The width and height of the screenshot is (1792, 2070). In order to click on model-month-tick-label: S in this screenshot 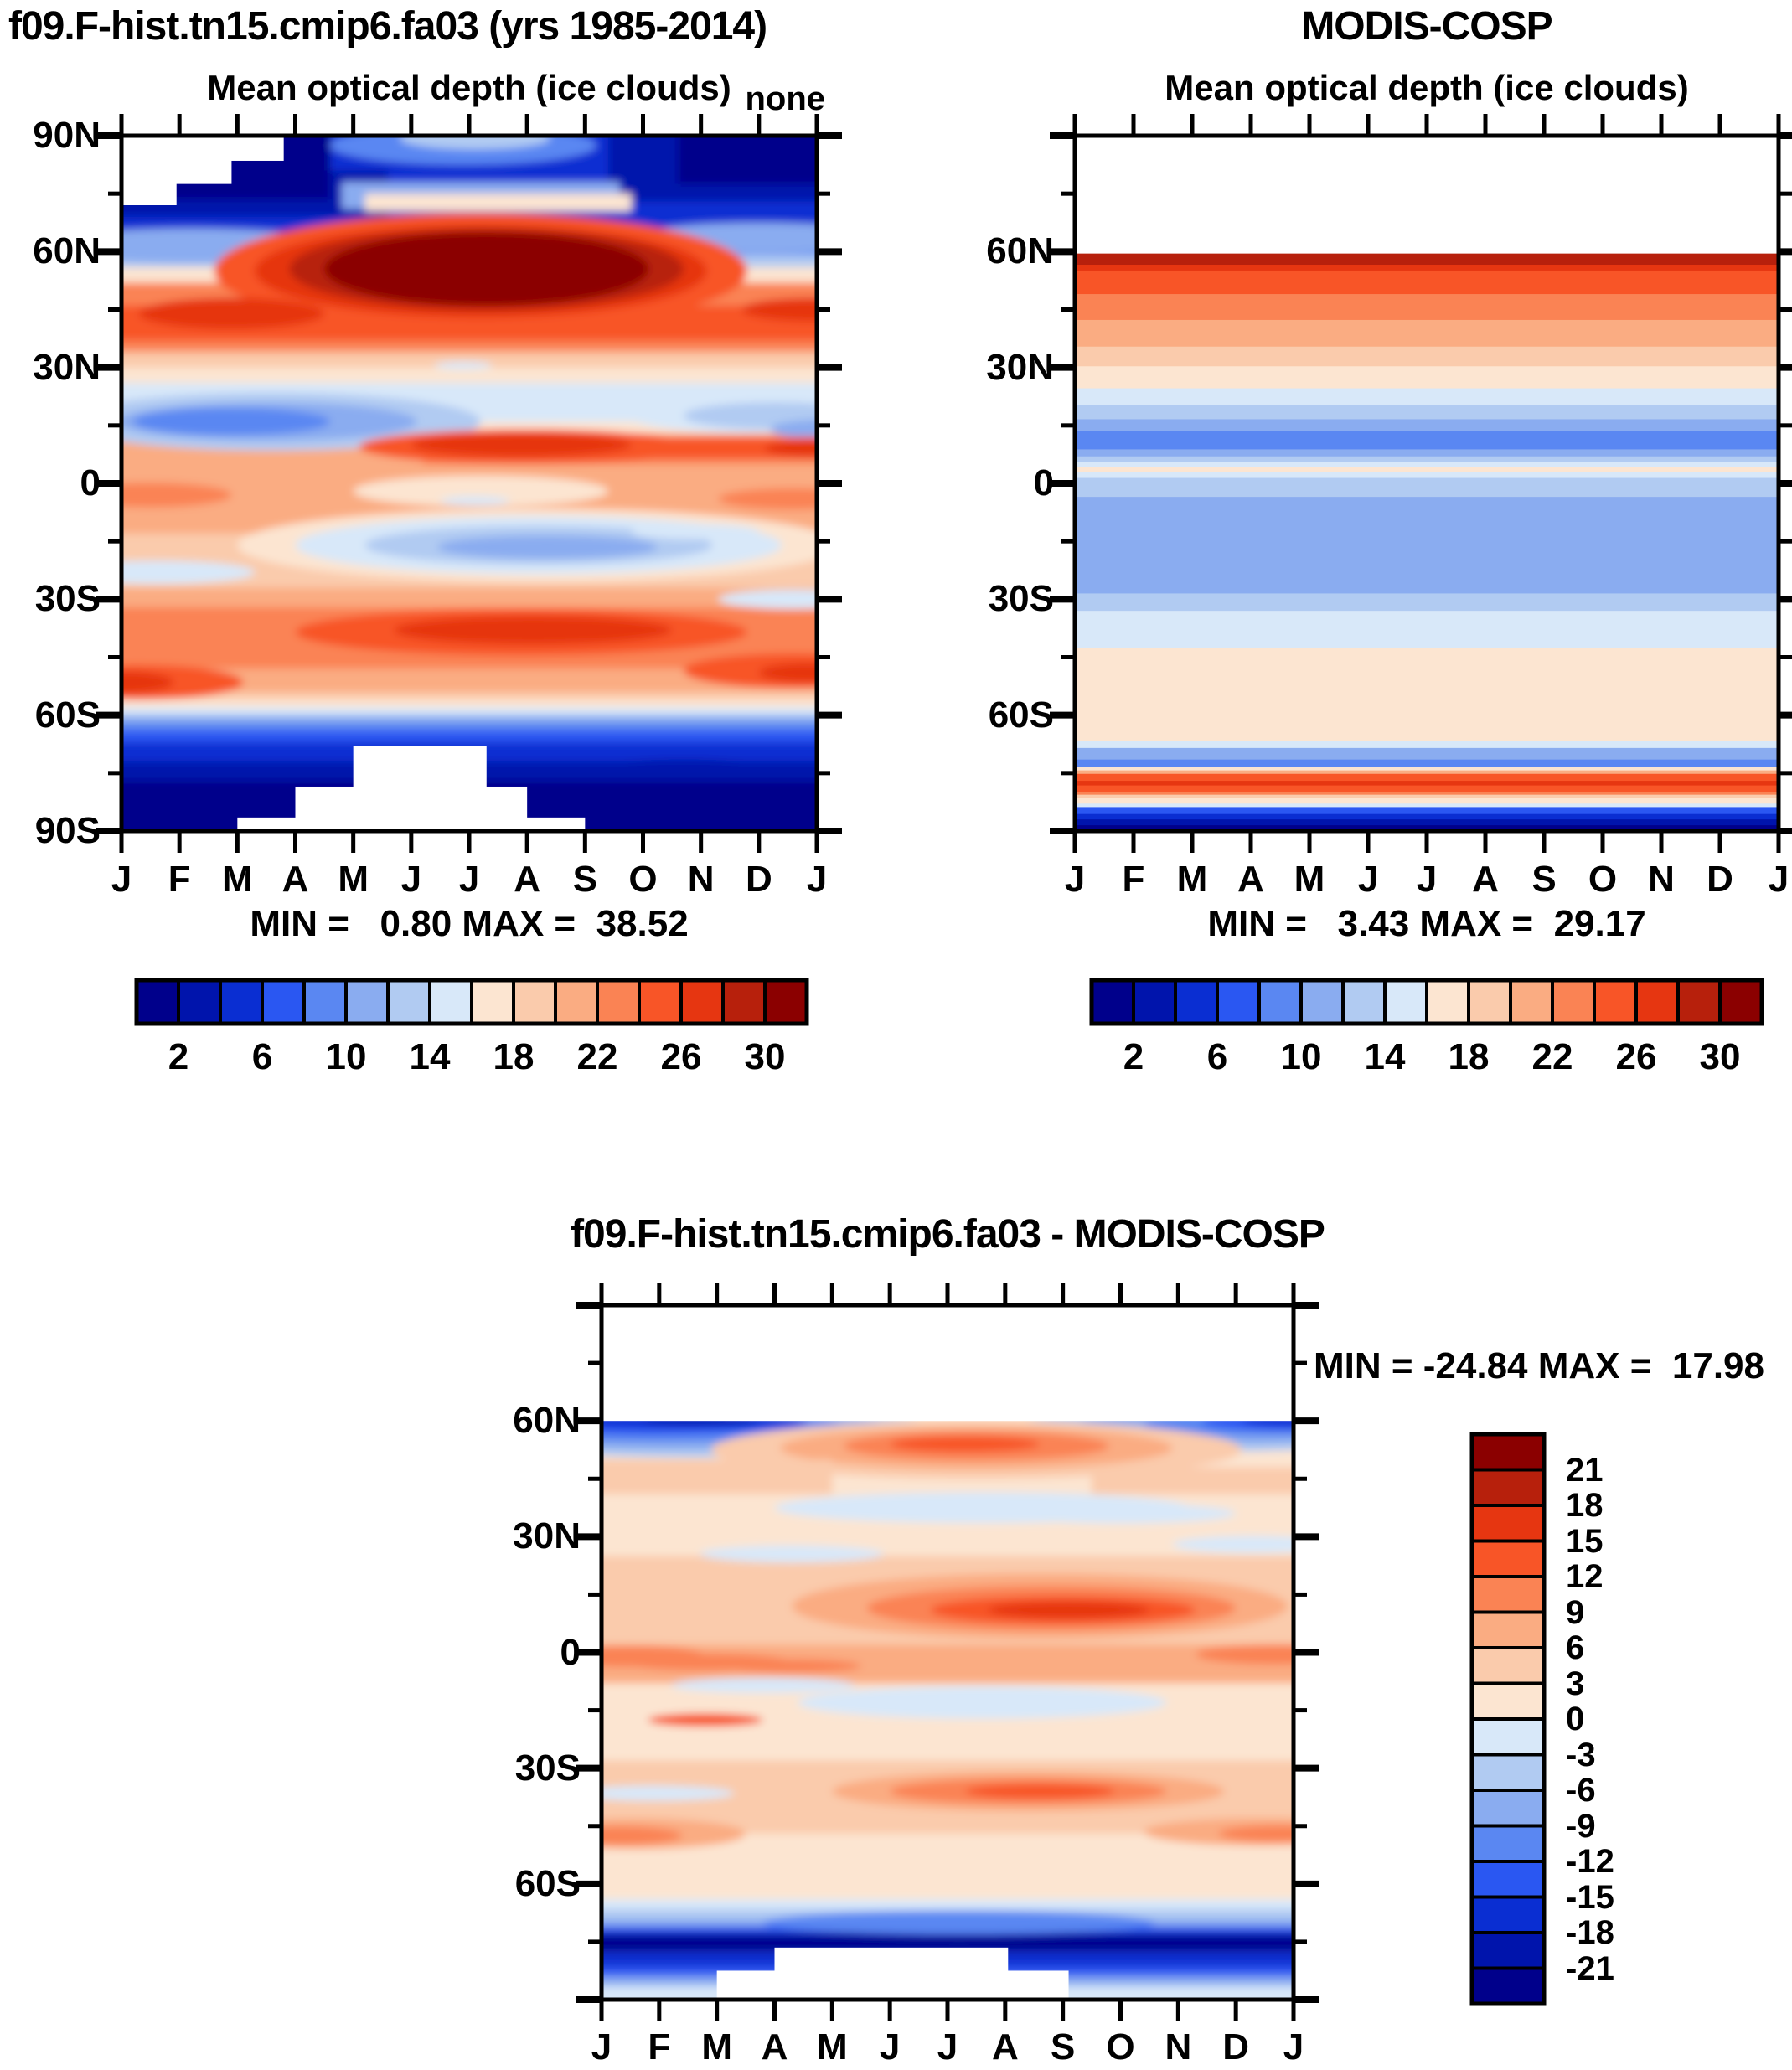, I will do `click(584, 880)`.